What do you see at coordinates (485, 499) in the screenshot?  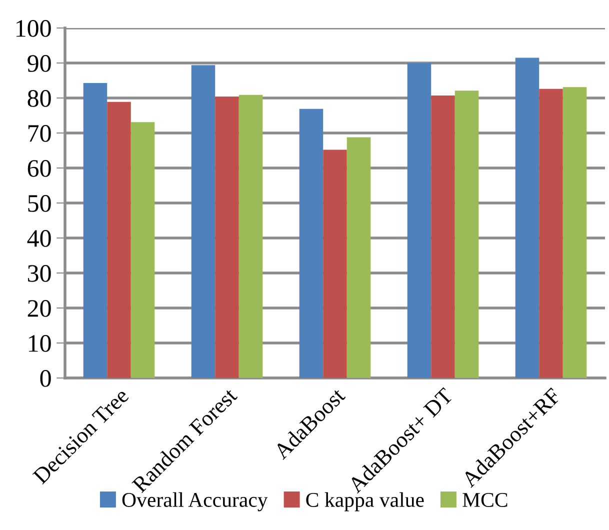 I see `legend-label: MCC` at bounding box center [485, 499].